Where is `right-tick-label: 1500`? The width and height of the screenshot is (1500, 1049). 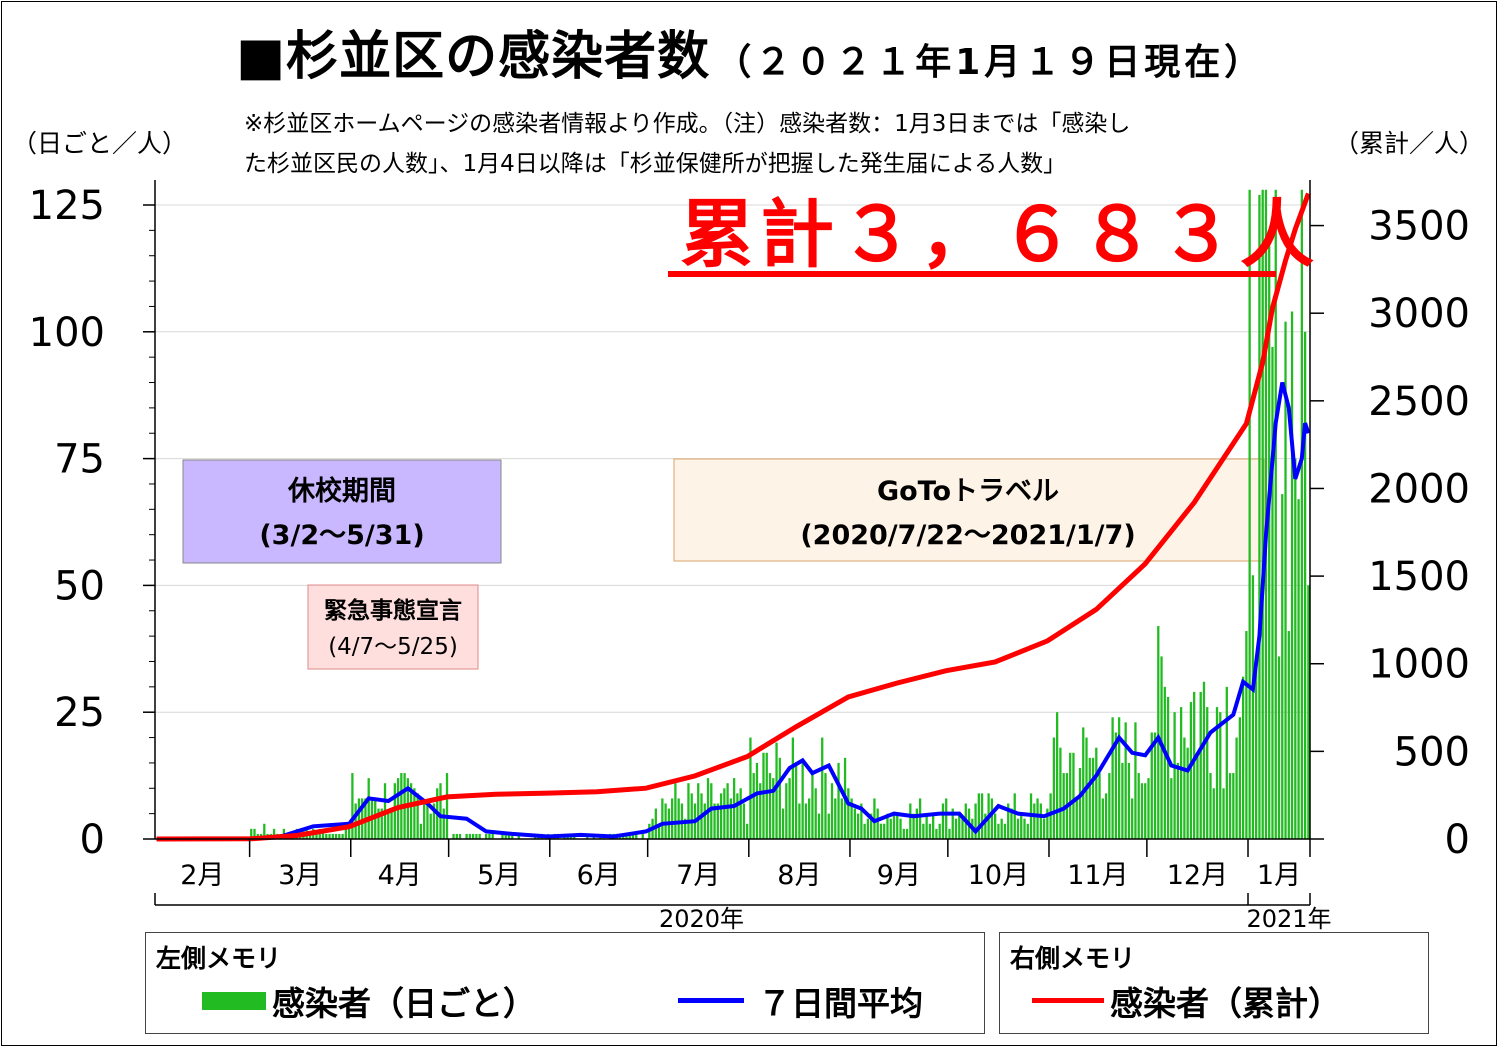 right-tick-label: 1500 is located at coordinates (1419, 577).